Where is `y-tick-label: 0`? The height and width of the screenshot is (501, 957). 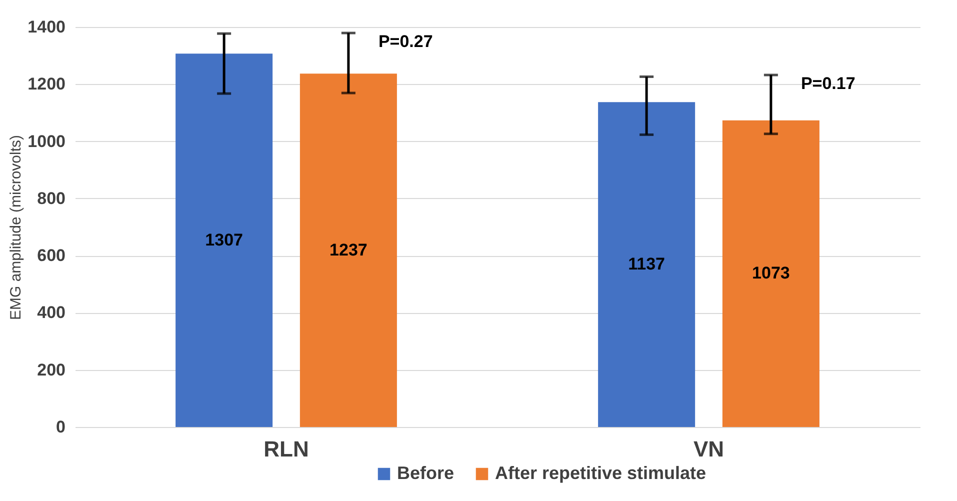
y-tick-label: 0 is located at coordinates (61, 427).